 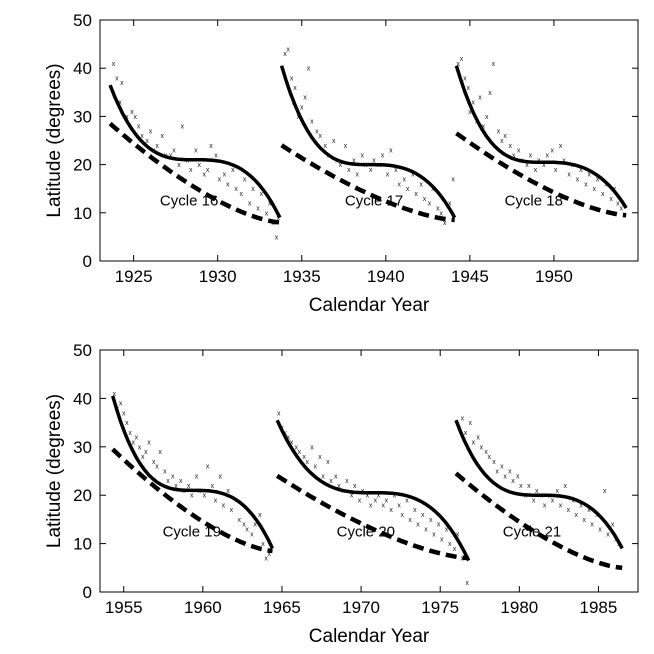 What do you see at coordinates (374, 201) in the screenshot?
I see `cycle-label: Cycle 17` at bounding box center [374, 201].